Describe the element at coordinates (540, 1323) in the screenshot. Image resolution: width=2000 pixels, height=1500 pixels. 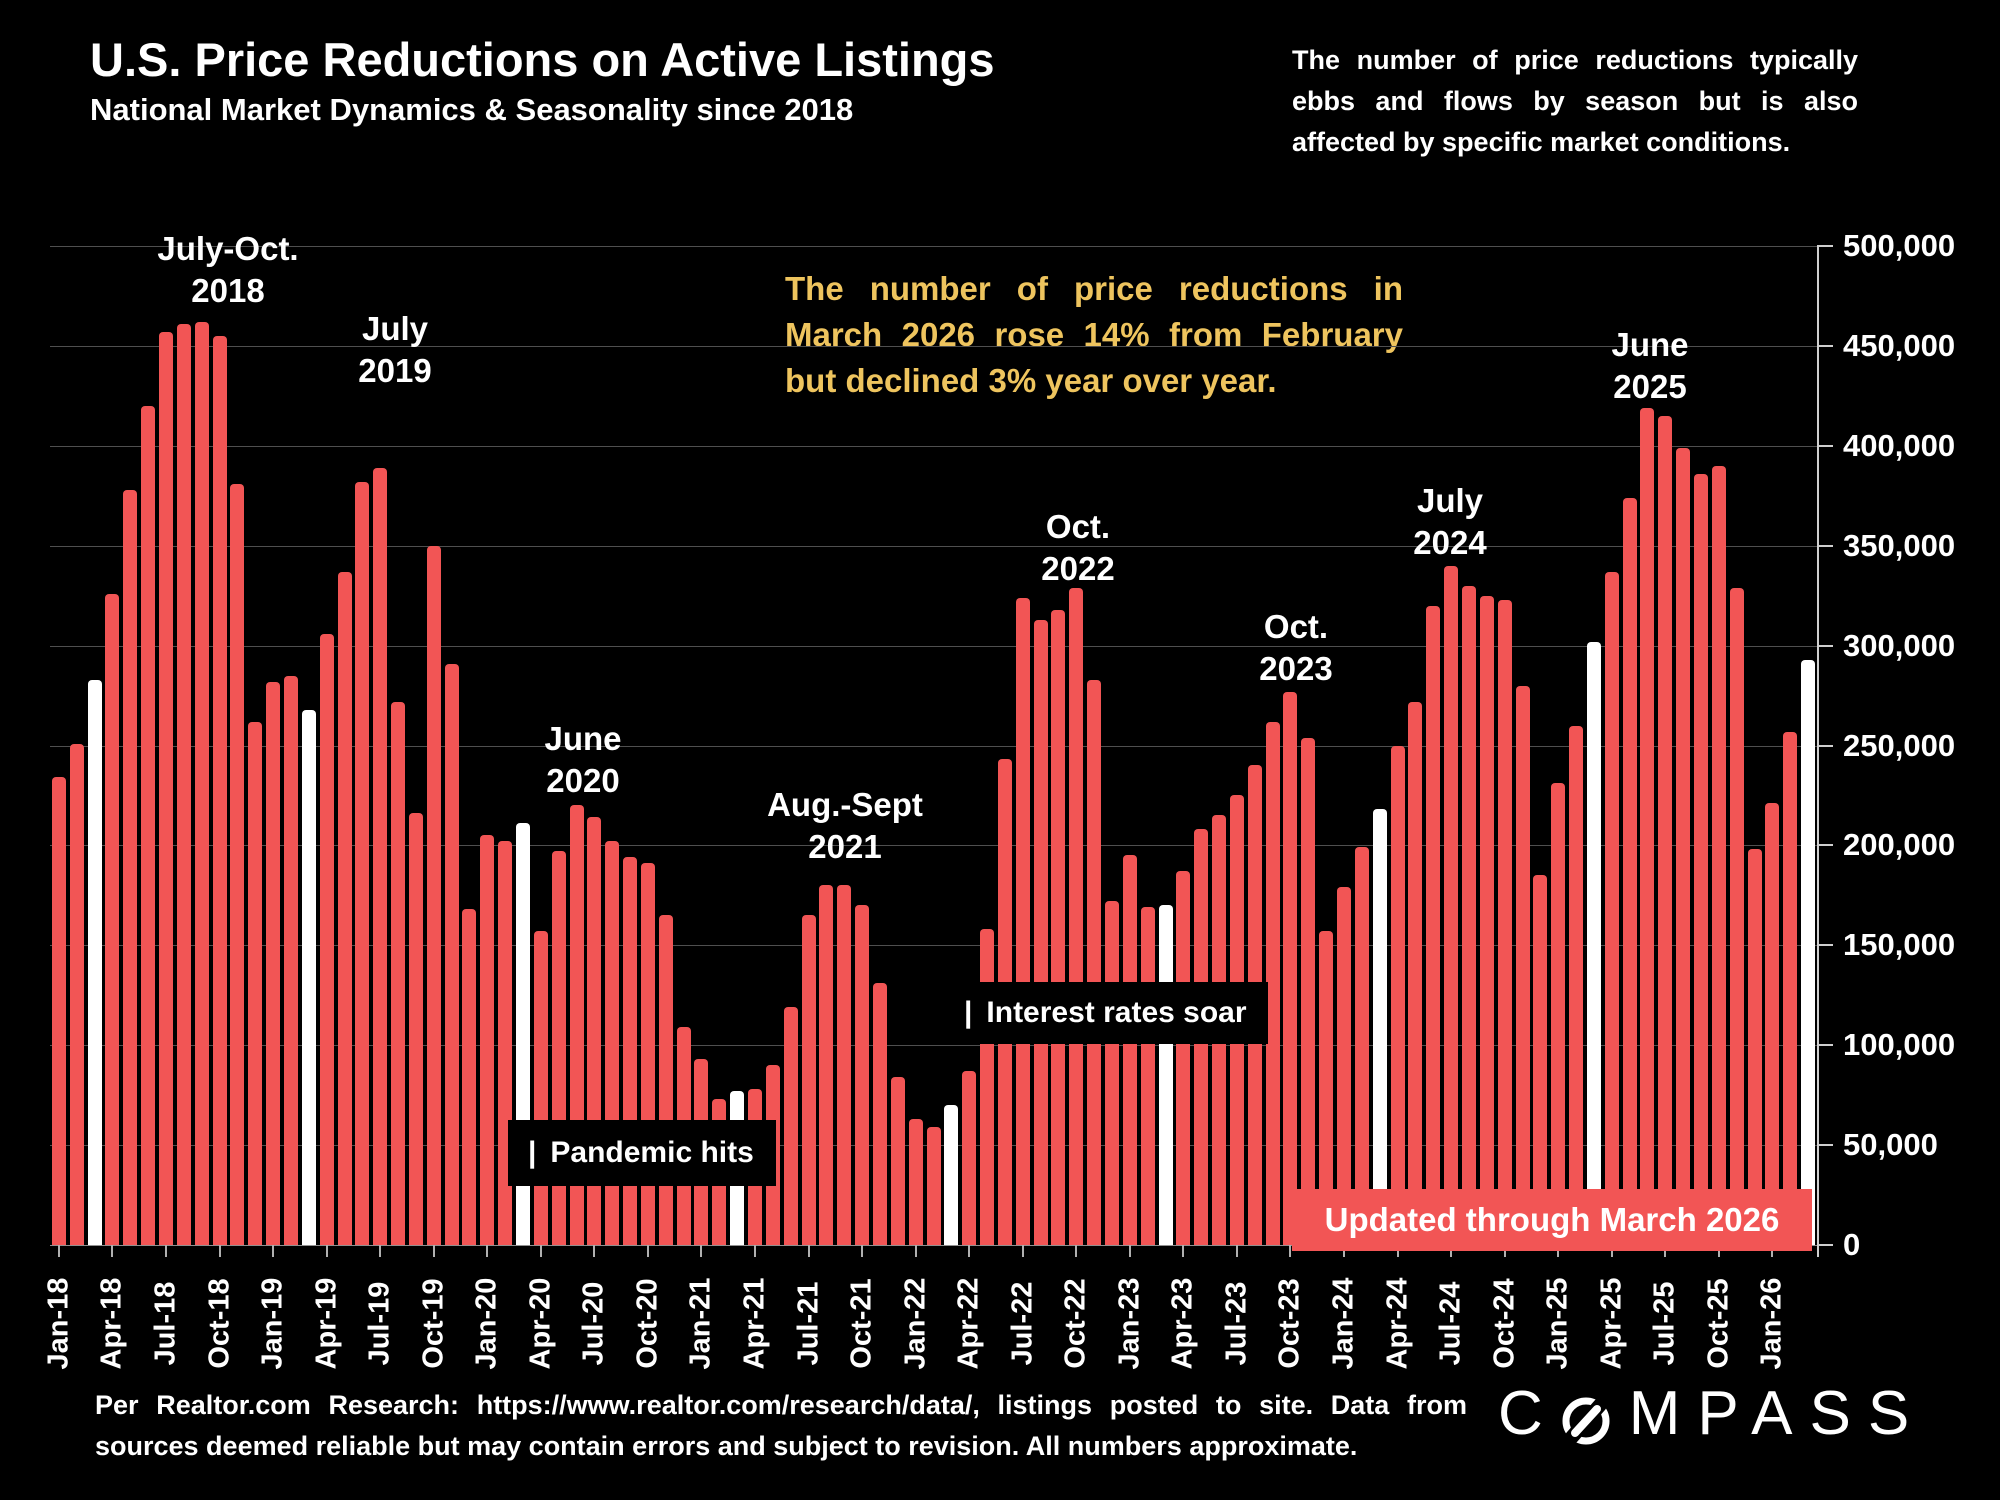
I see `x-axis-label-Apr-20: Apr-20` at that location.